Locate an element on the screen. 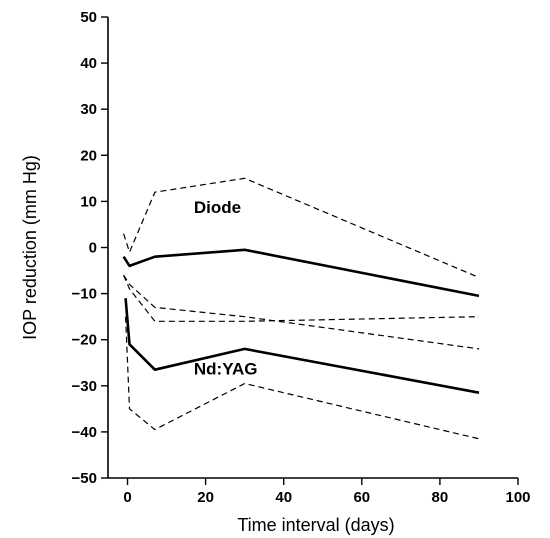 The image size is (550, 538). y-tick-label: 0 is located at coordinates (93, 248).